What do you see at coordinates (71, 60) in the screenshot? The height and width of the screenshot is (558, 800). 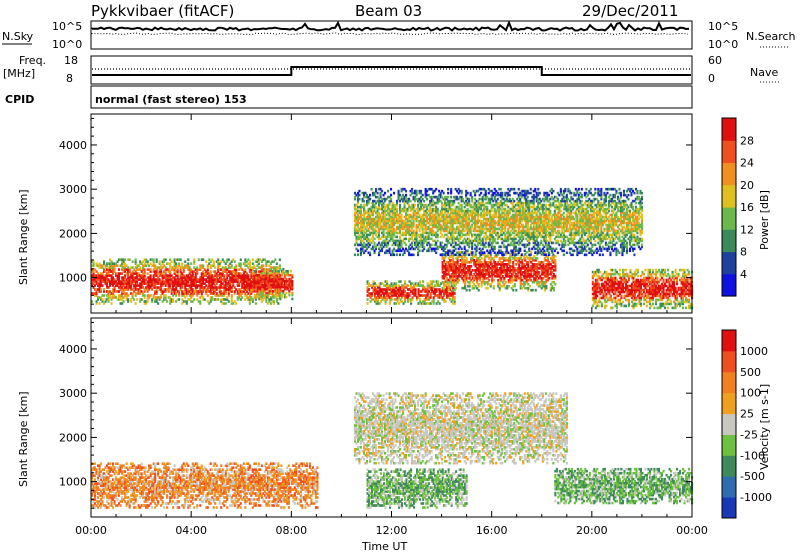 I see `freq-tick-hi: 18` at bounding box center [71, 60].